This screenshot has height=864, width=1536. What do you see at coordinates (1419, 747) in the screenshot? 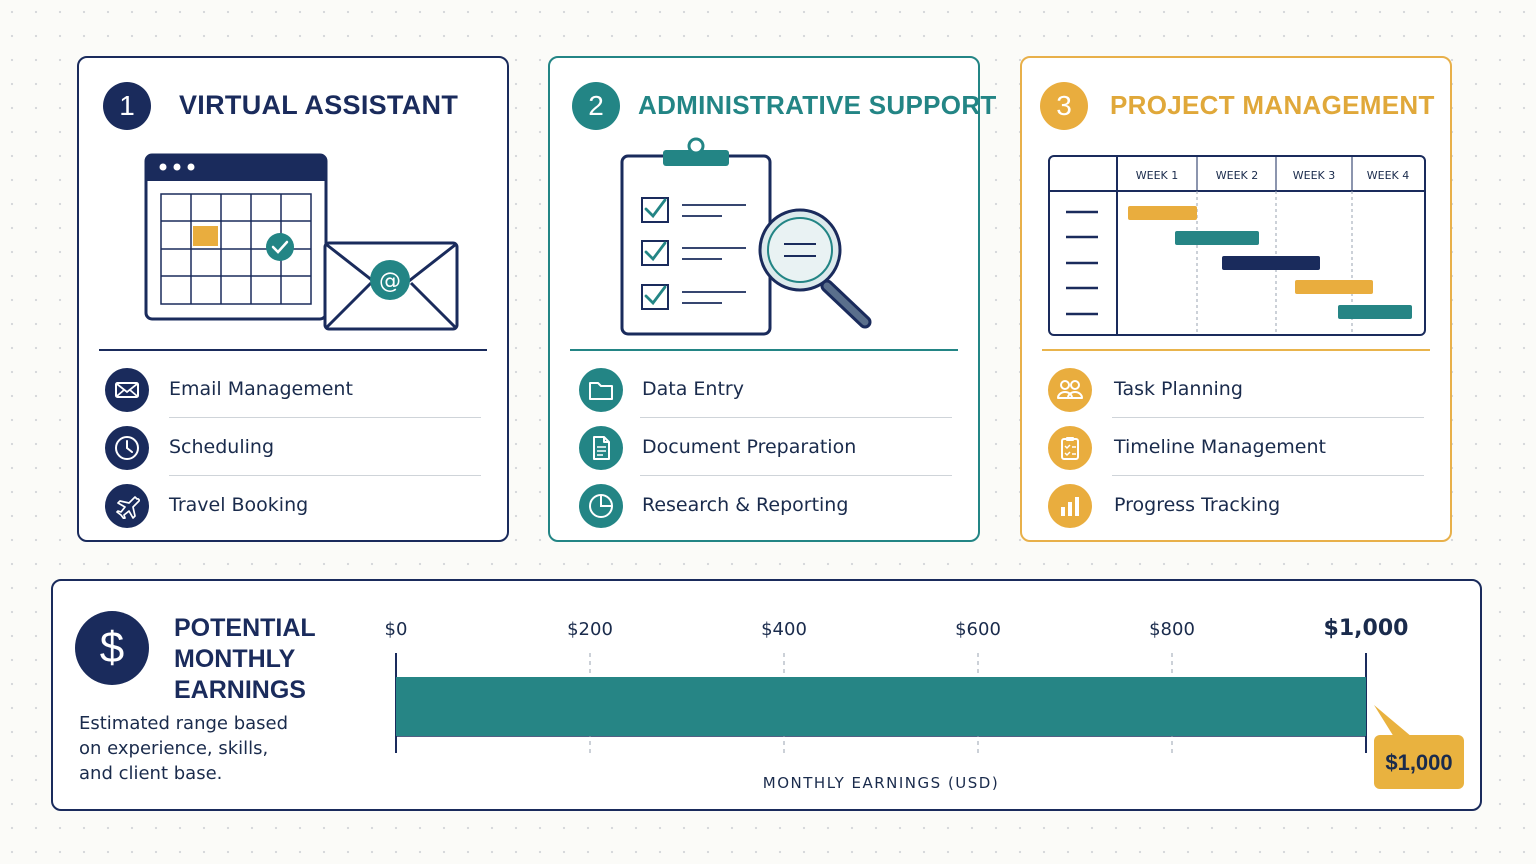
I see `callout-badge: $1,000` at bounding box center [1419, 747].